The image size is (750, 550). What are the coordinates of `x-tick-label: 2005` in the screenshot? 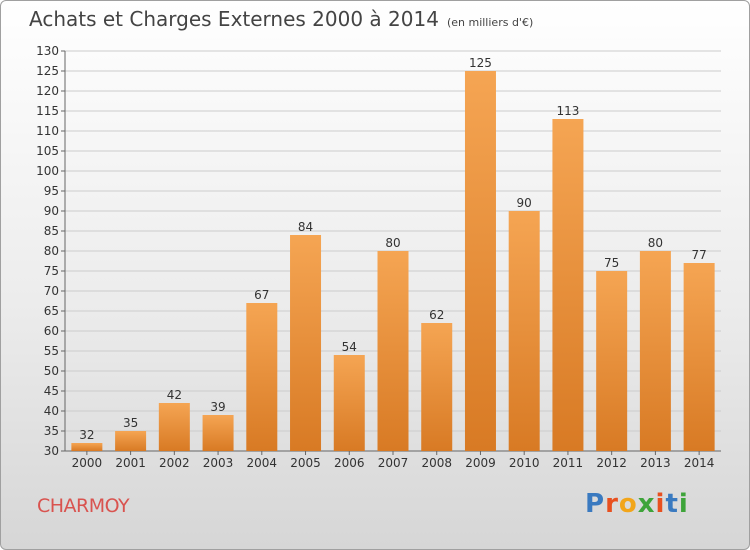 It's located at (305, 463).